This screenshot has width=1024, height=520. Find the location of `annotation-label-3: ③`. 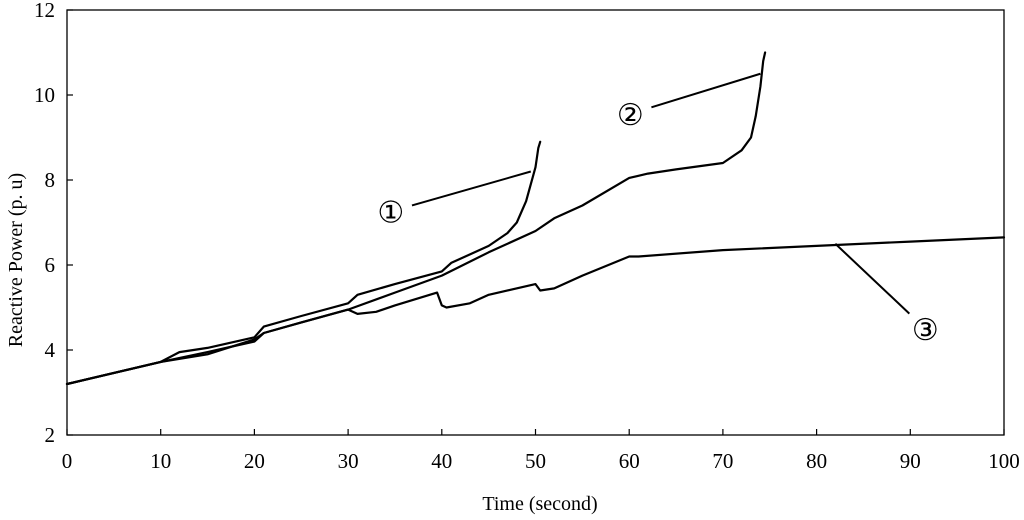

annotation-label-3: ③ is located at coordinates (925, 330).